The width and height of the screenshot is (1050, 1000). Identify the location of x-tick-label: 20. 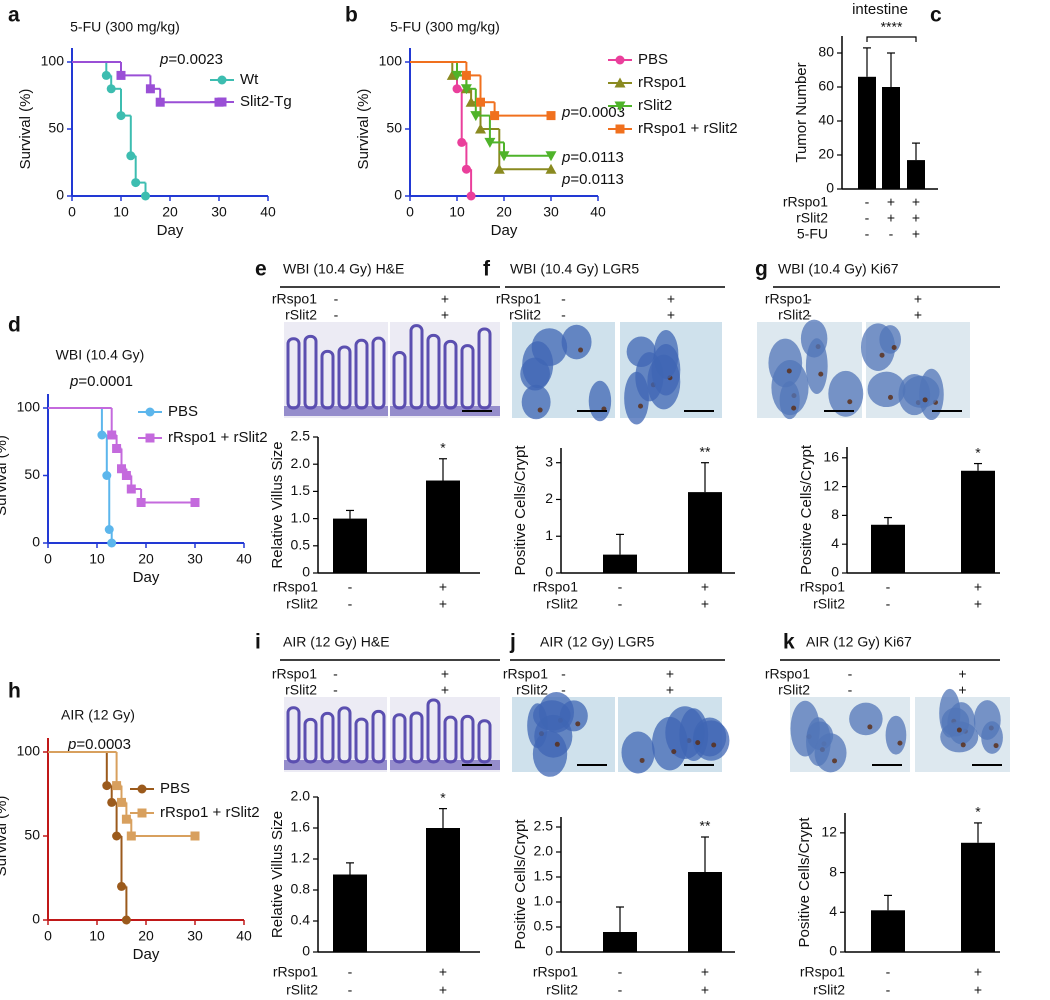
(146, 559).